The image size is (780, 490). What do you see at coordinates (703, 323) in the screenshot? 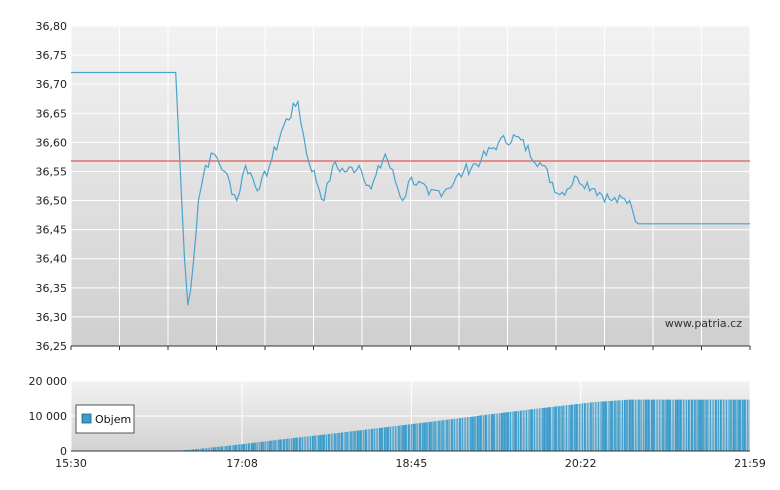
I see `watermark: www.patria.cz` at bounding box center [703, 323].